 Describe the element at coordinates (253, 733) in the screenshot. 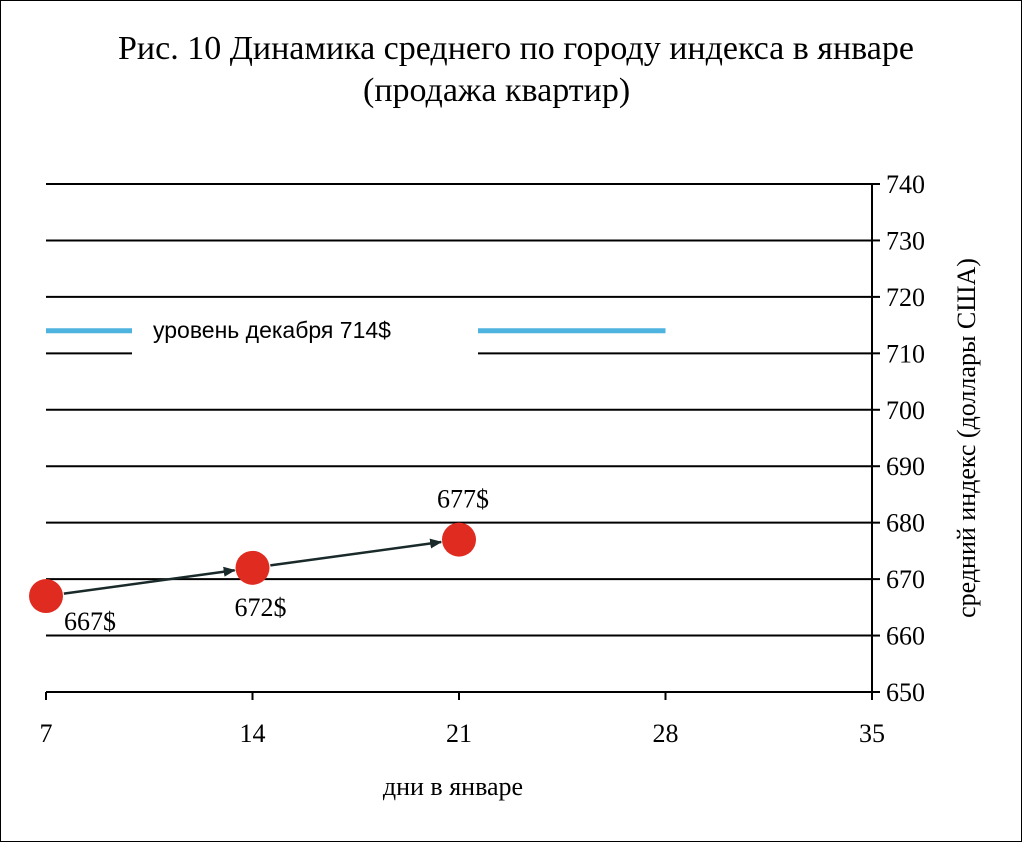

I see `x-tick-label-14: 14` at that location.